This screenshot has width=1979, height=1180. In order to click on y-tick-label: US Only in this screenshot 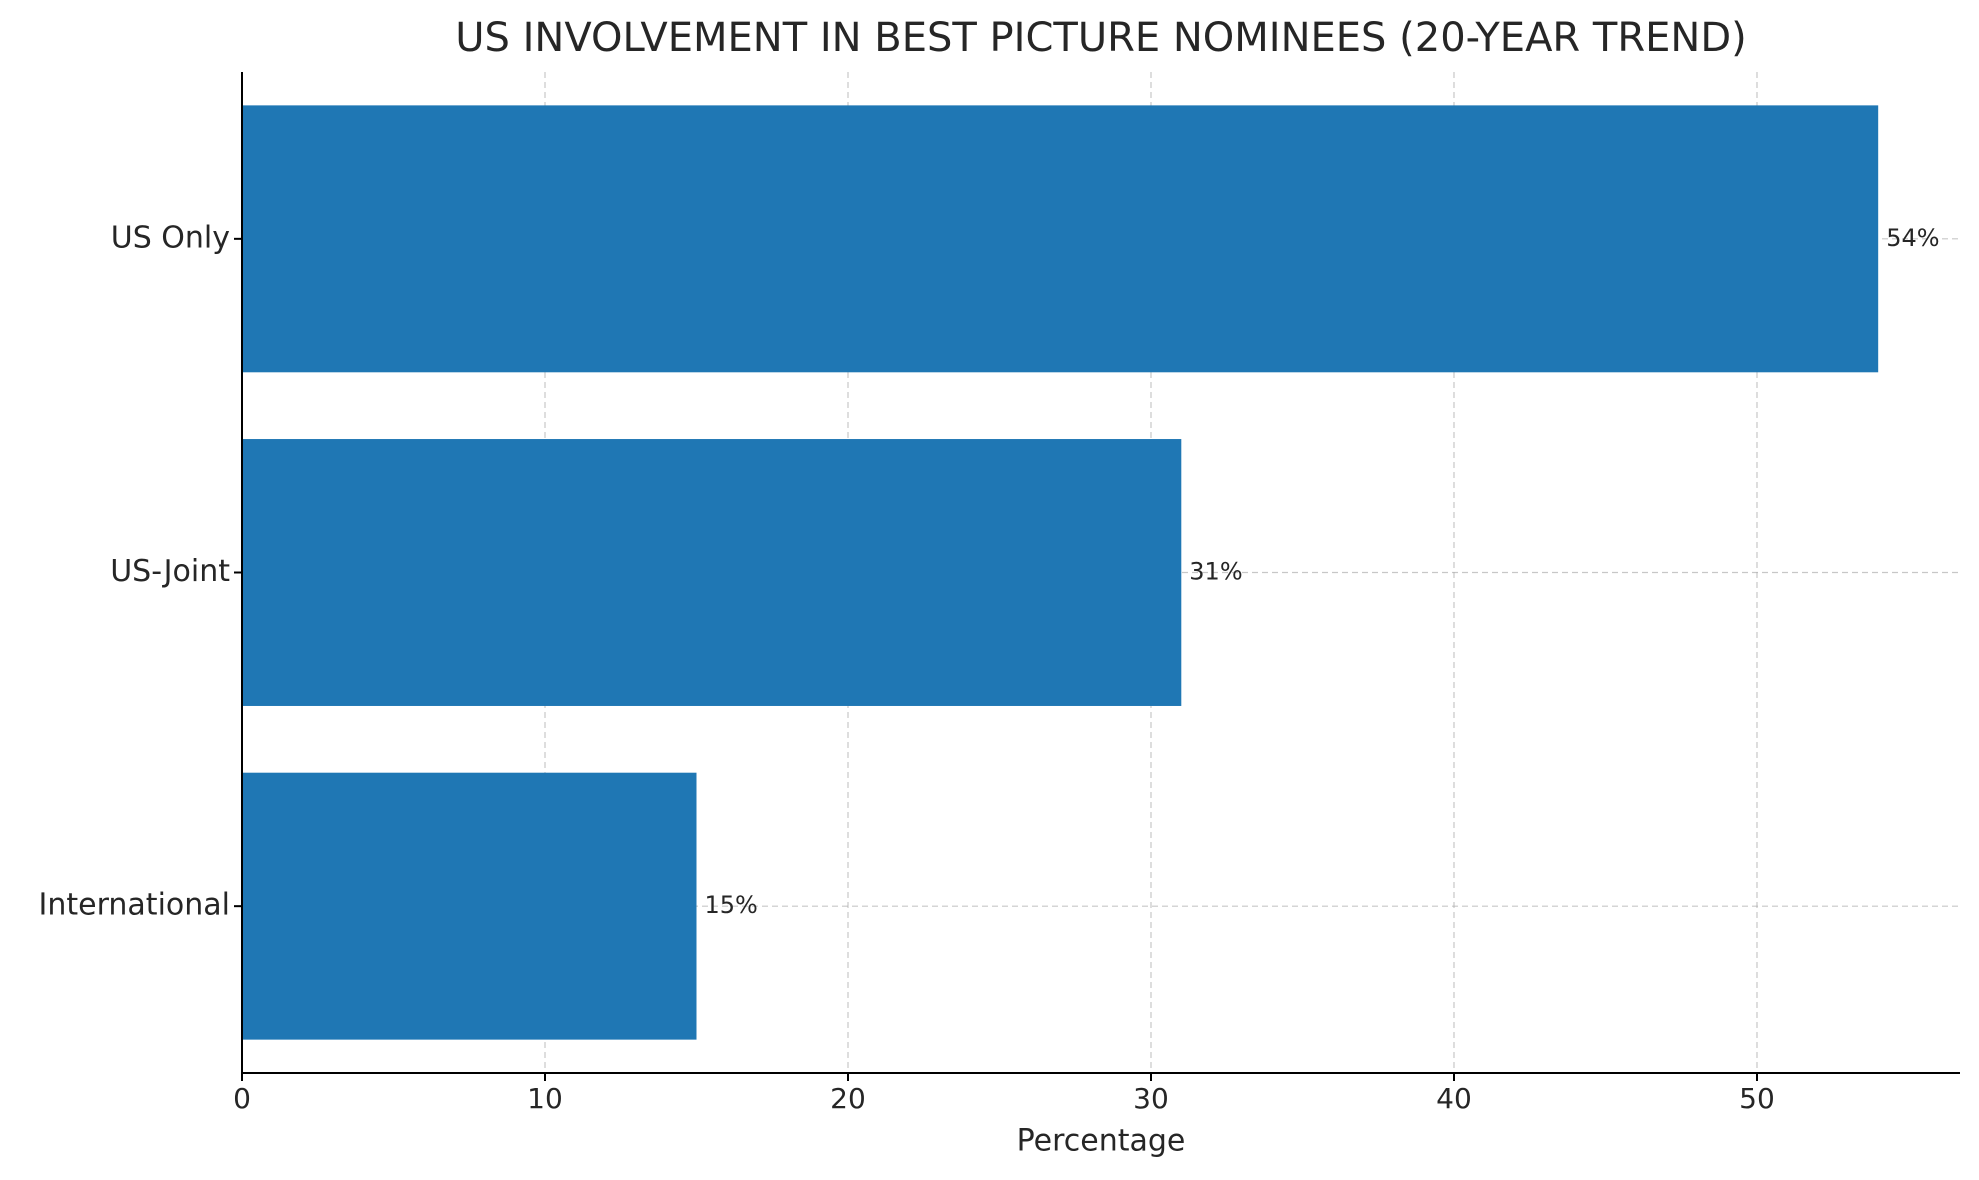, I will do `click(170, 237)`.